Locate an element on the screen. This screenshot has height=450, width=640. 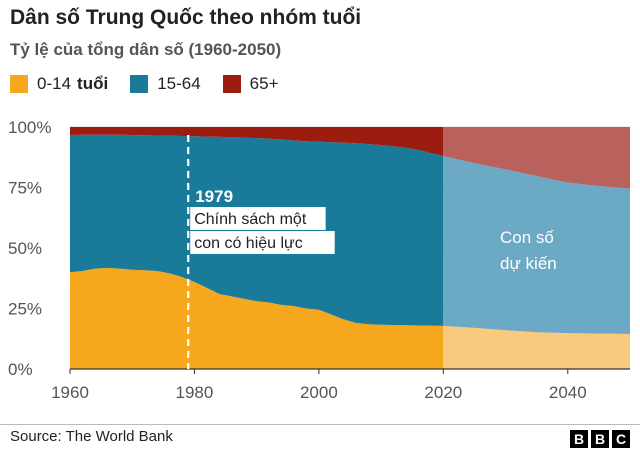
projection-label-line-2: dự kiến is located at coordinates (528, 263).